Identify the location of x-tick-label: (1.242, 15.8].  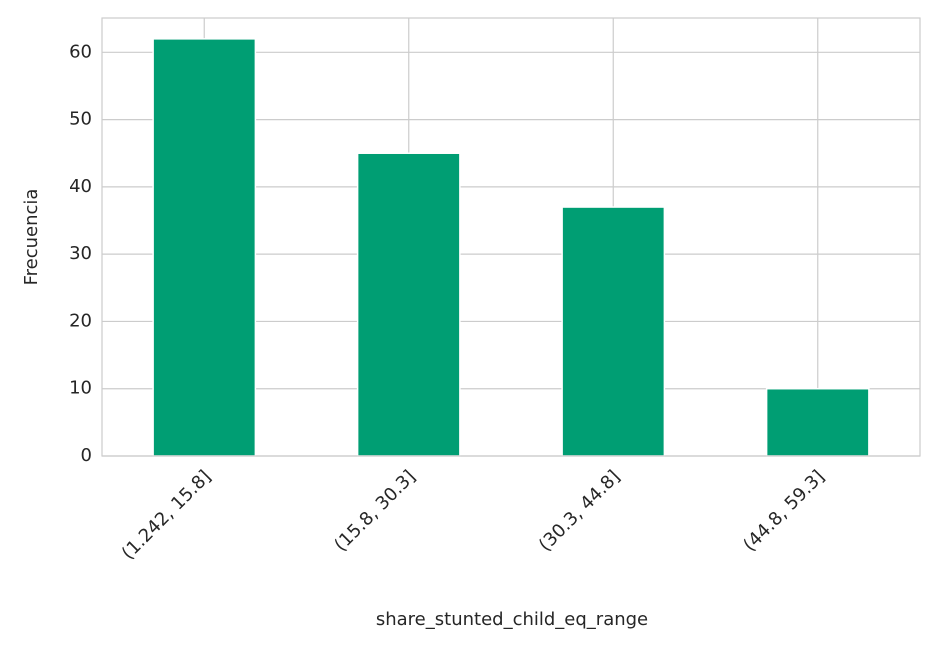
(167, 515).